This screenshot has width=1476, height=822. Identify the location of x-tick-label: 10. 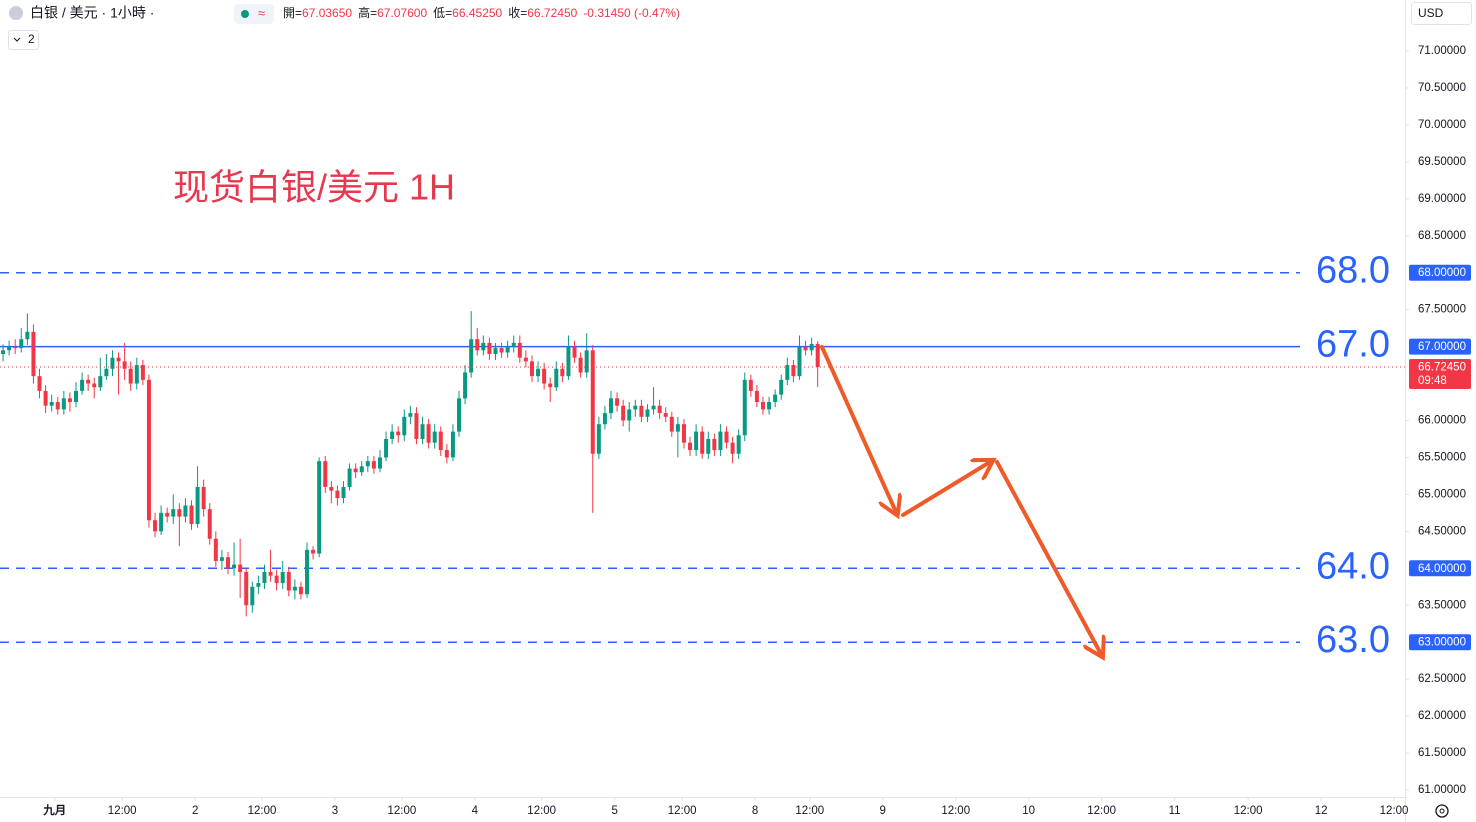
(1028, 811).